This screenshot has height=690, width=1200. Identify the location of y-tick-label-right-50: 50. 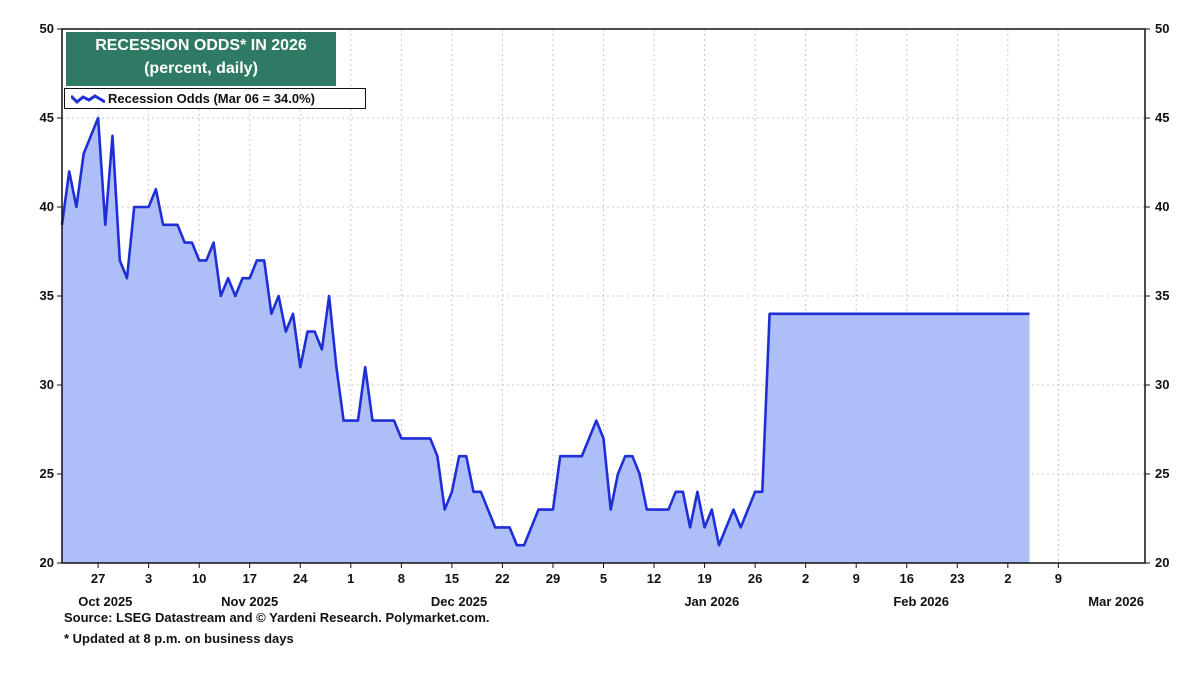
(1162, 28).